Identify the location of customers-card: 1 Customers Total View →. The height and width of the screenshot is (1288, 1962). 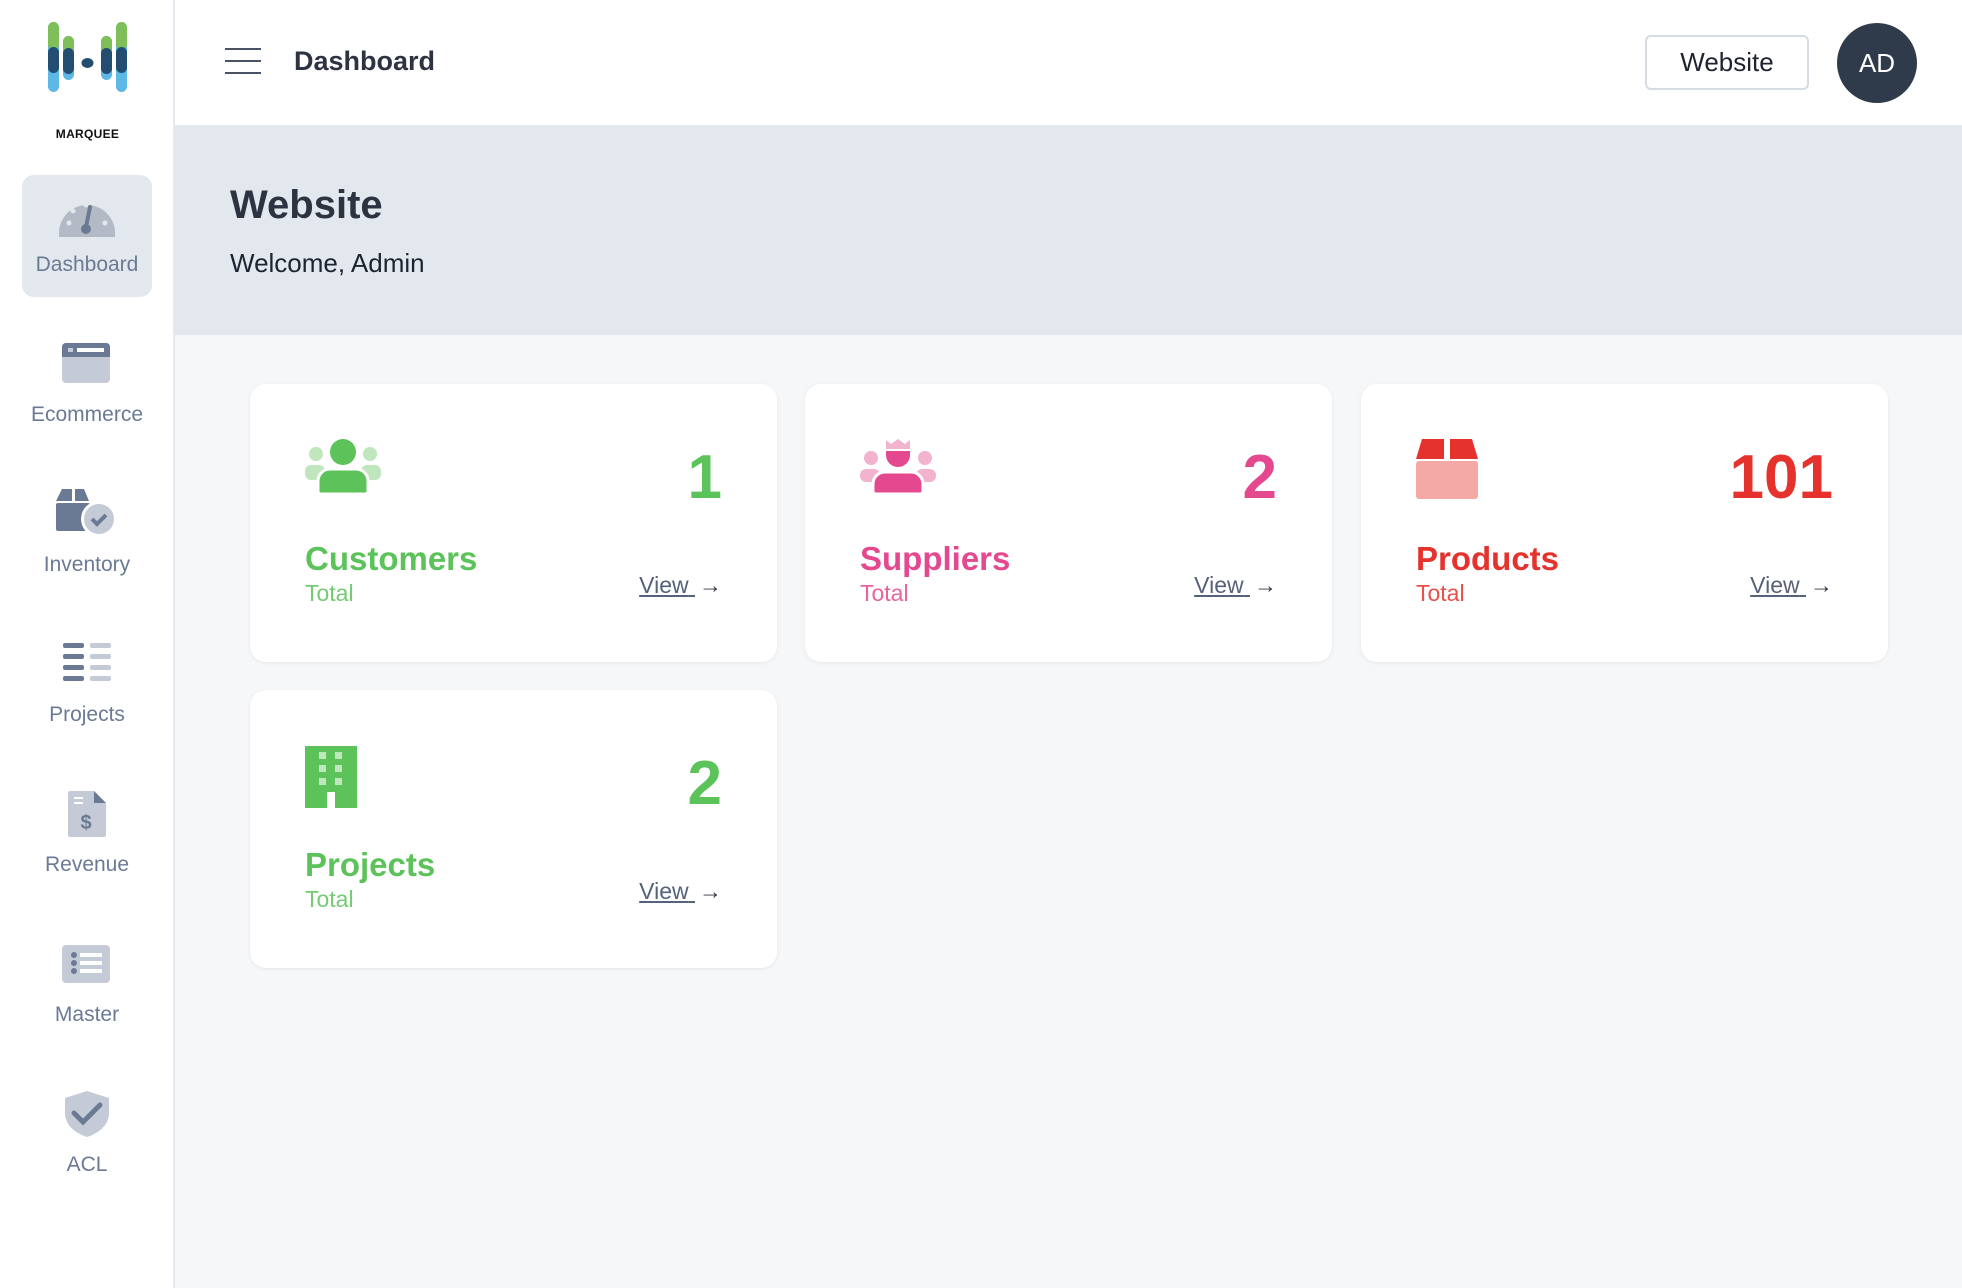
(513, 523).